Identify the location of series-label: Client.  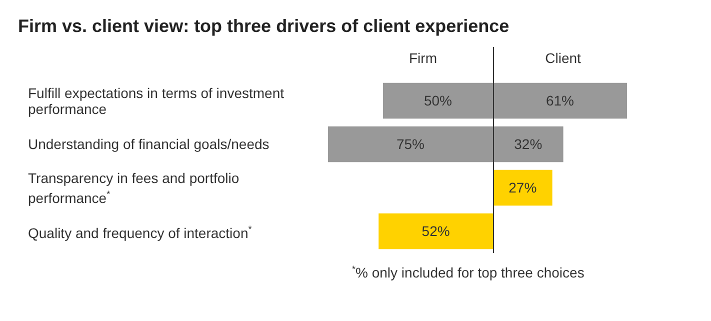
(563, 58).